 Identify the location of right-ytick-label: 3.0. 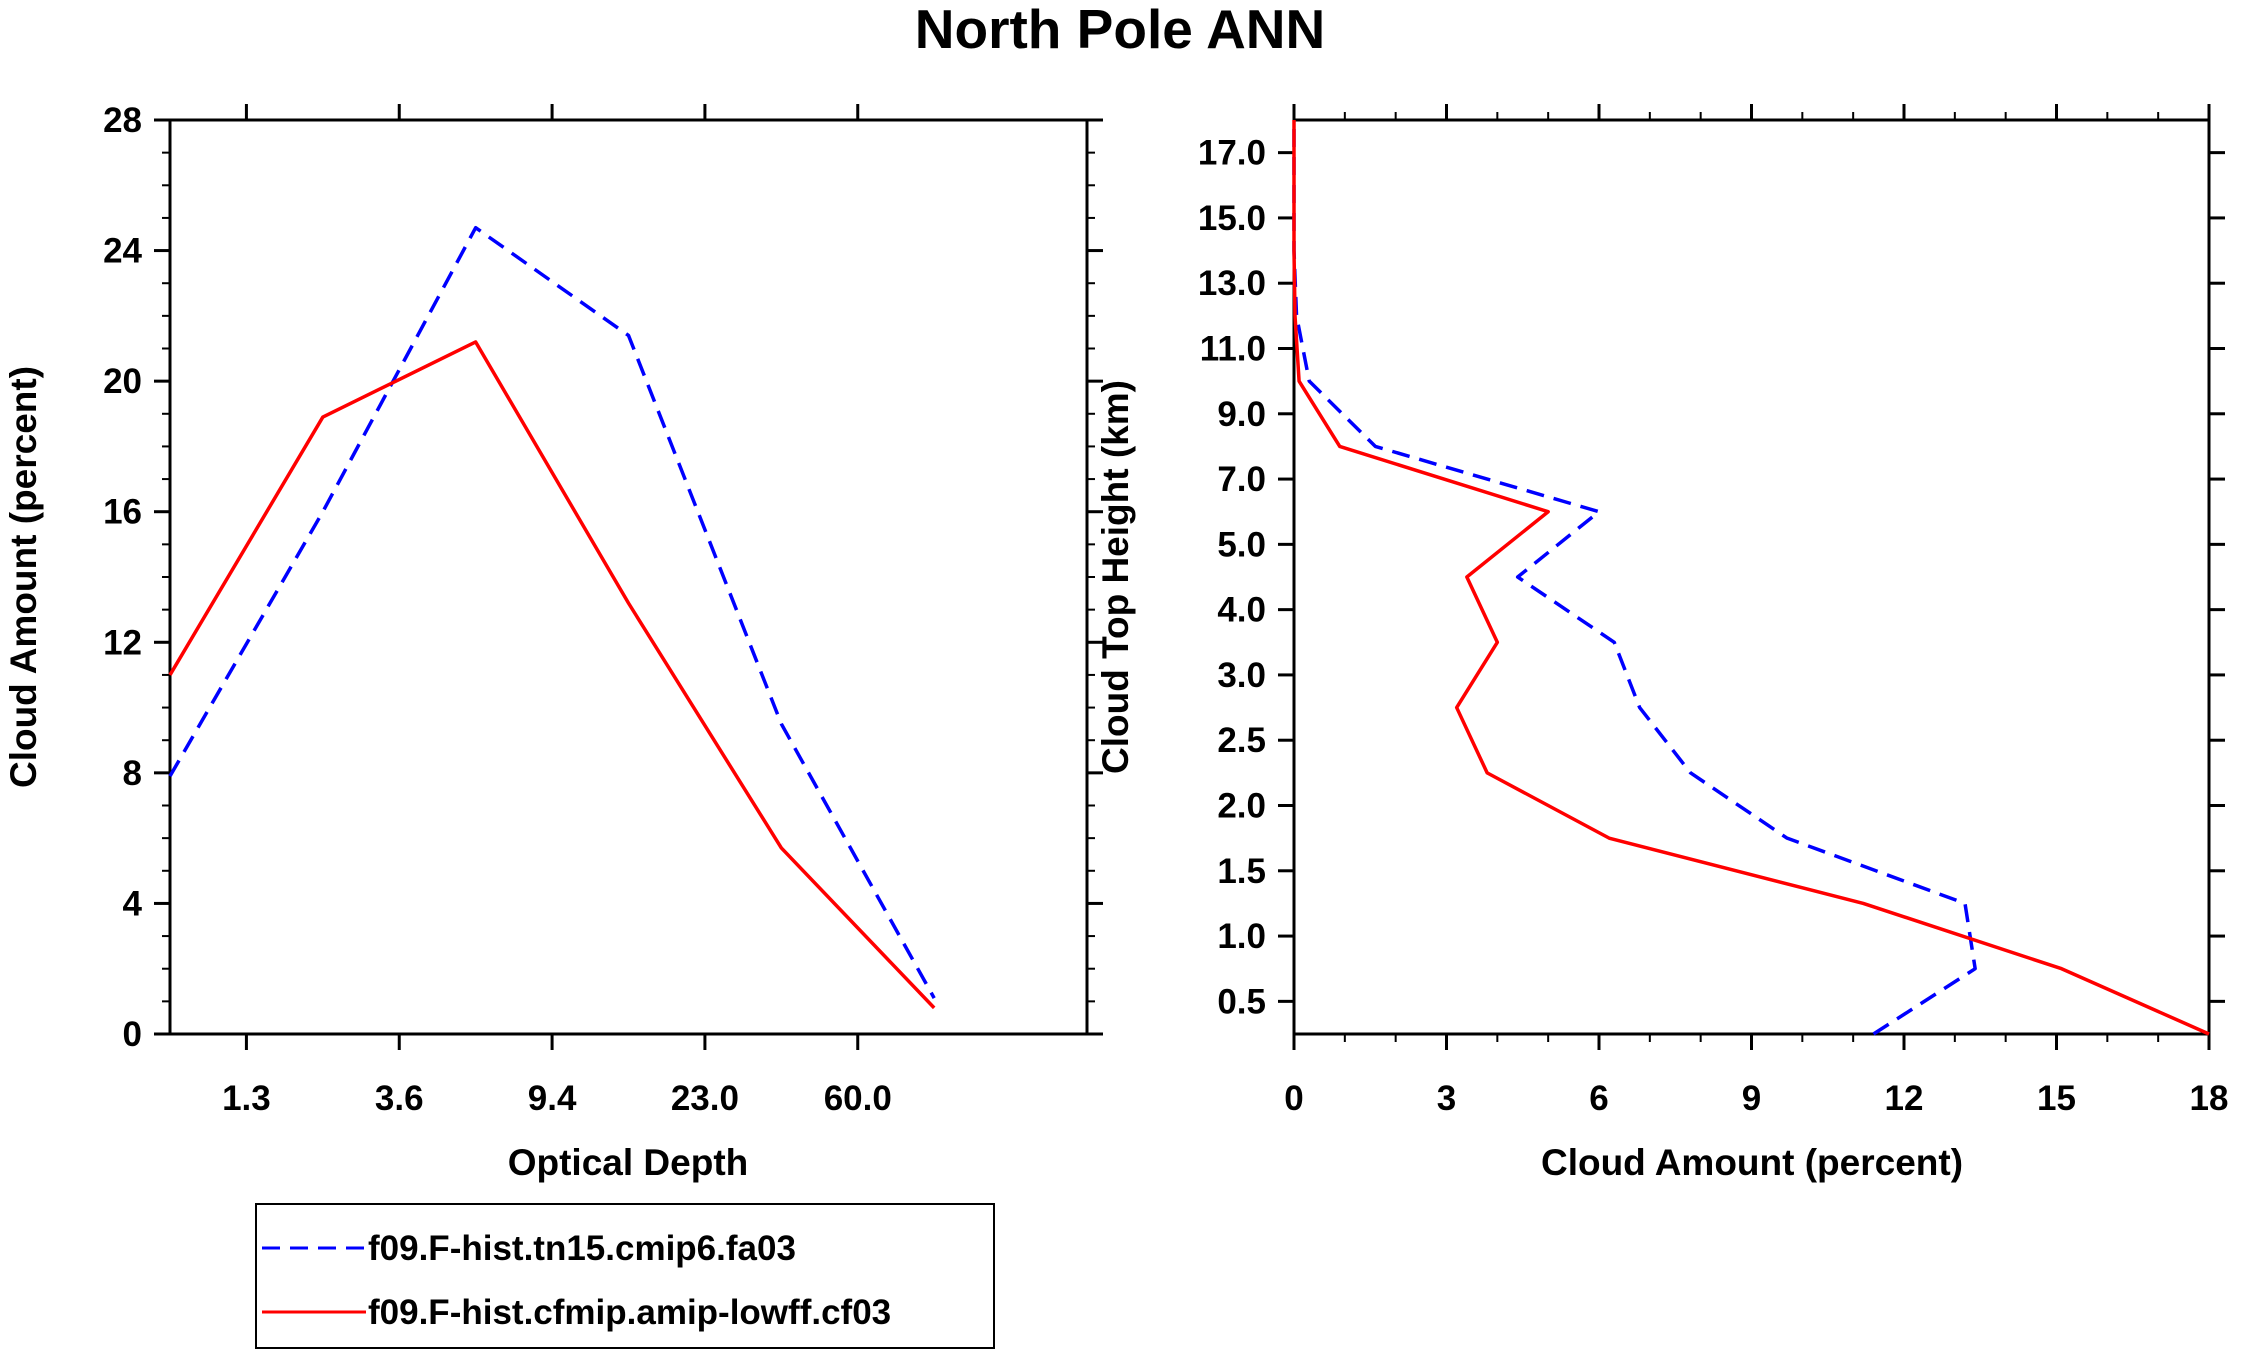
(1241, 675).